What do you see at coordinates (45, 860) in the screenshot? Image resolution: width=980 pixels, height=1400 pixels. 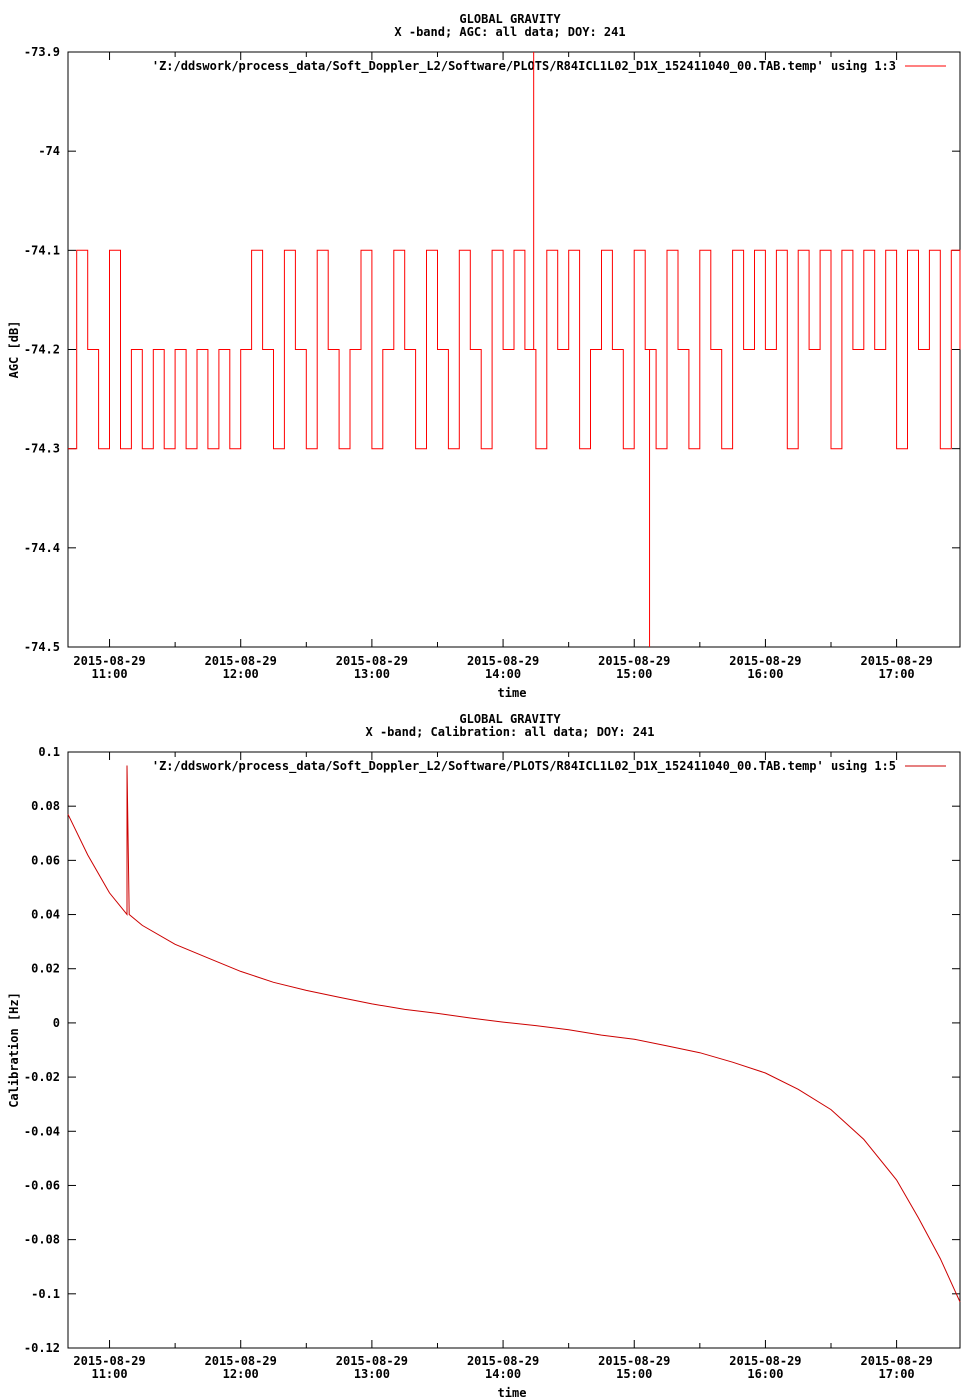 I see `y-tick-label: 0.06` at bounding box center [45, 860].